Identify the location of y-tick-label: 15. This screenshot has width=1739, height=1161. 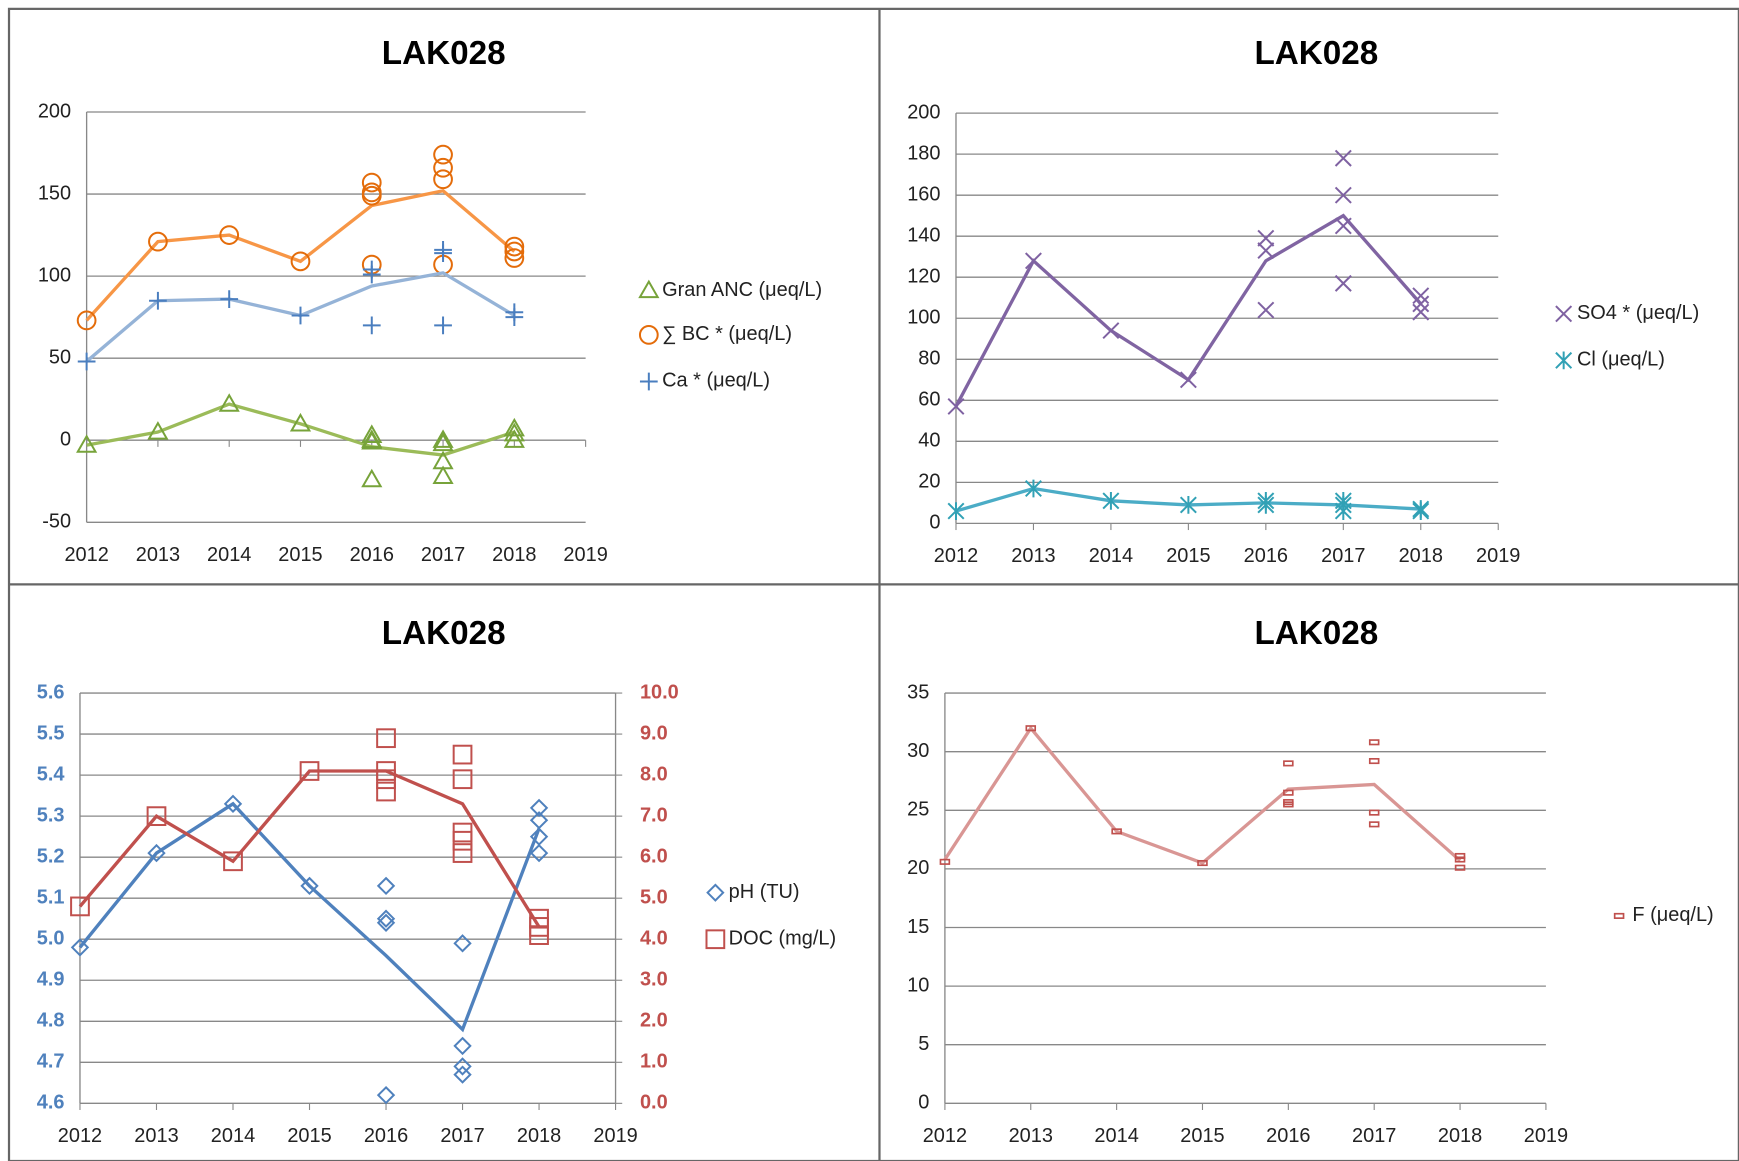
(918, 927).